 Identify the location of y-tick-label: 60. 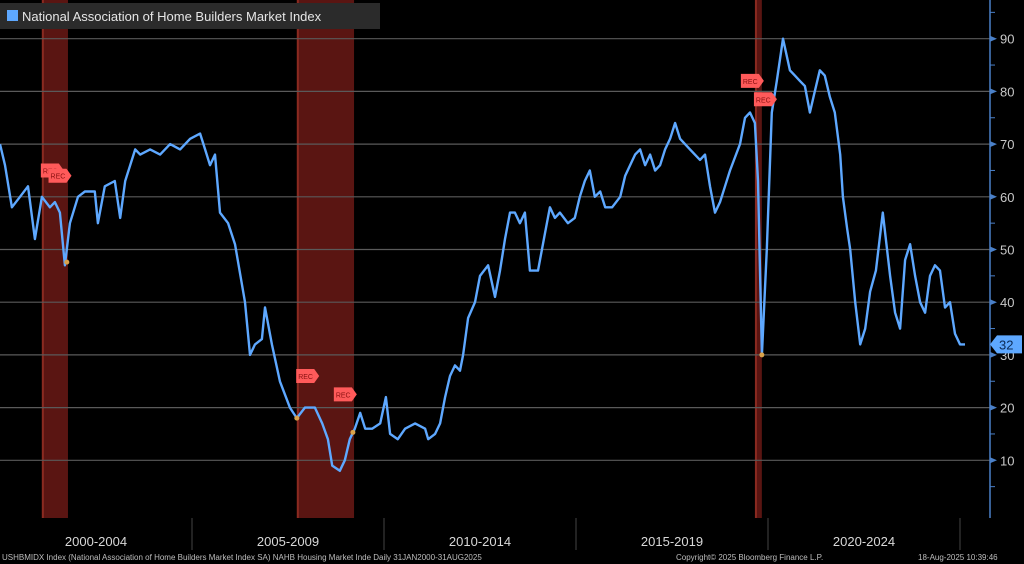
(1007, 197).